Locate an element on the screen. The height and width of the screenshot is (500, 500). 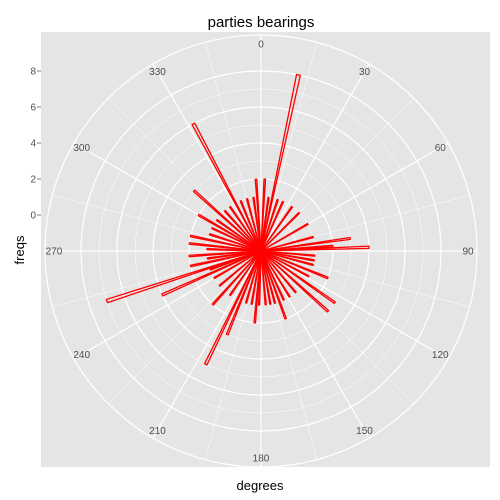
angle-tick-label: 240 is located at coordinates (81, 355).